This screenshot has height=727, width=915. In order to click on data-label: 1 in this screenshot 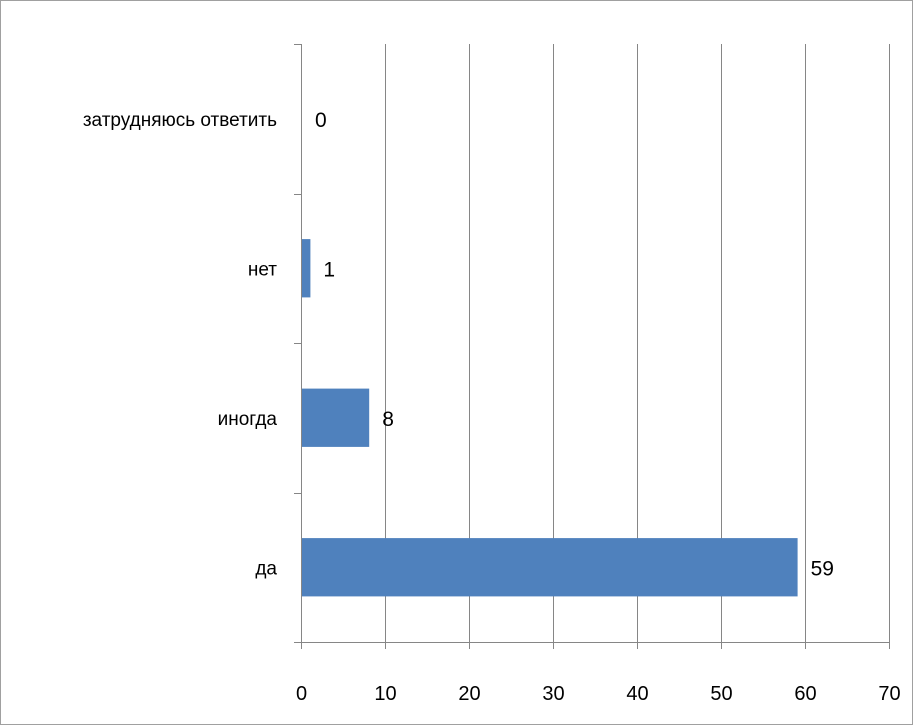, I will do `click(329, 269)`.